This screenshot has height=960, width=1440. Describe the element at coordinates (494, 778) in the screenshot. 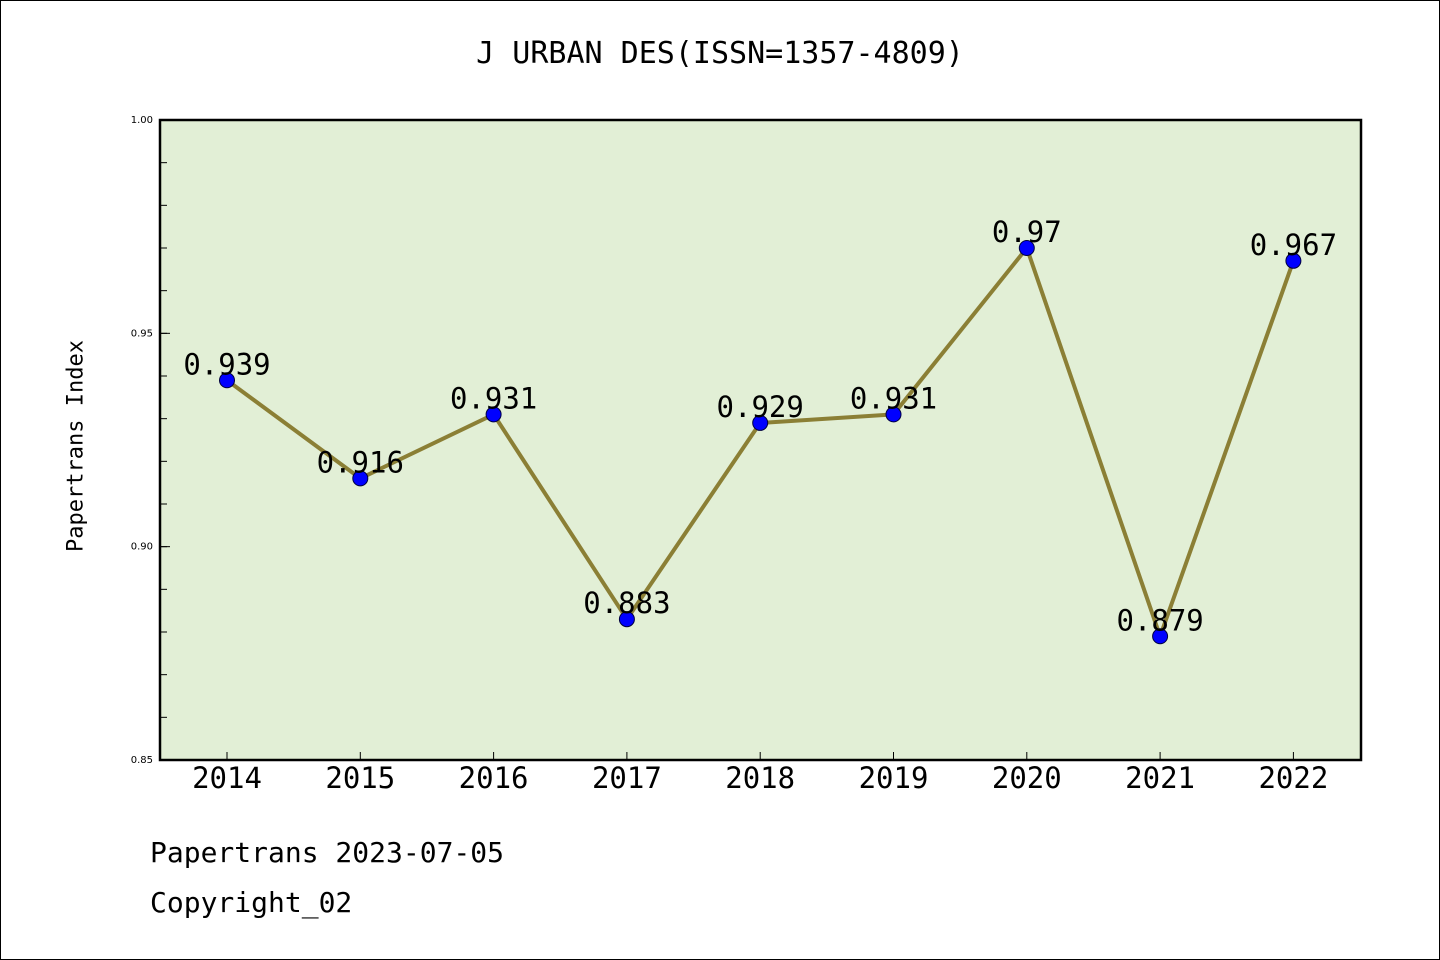

I see `x-tick-label: 2016` at that location.